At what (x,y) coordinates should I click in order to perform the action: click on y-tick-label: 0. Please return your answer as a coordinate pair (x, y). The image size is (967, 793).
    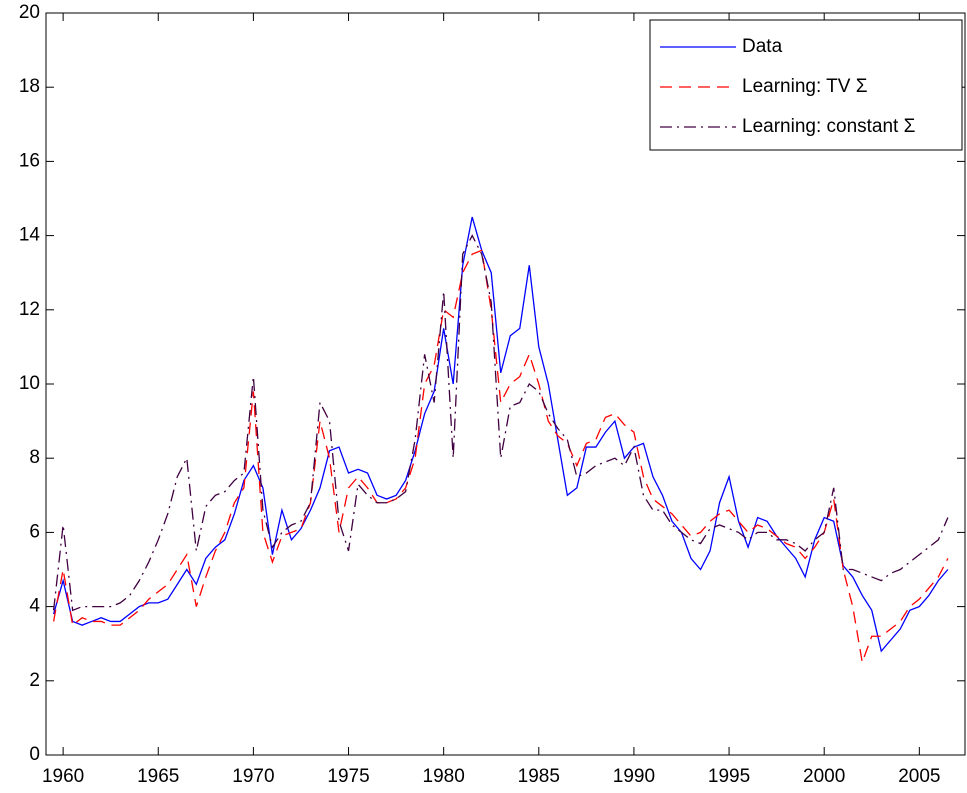
    Looking at the image, I should click on (34, 754).